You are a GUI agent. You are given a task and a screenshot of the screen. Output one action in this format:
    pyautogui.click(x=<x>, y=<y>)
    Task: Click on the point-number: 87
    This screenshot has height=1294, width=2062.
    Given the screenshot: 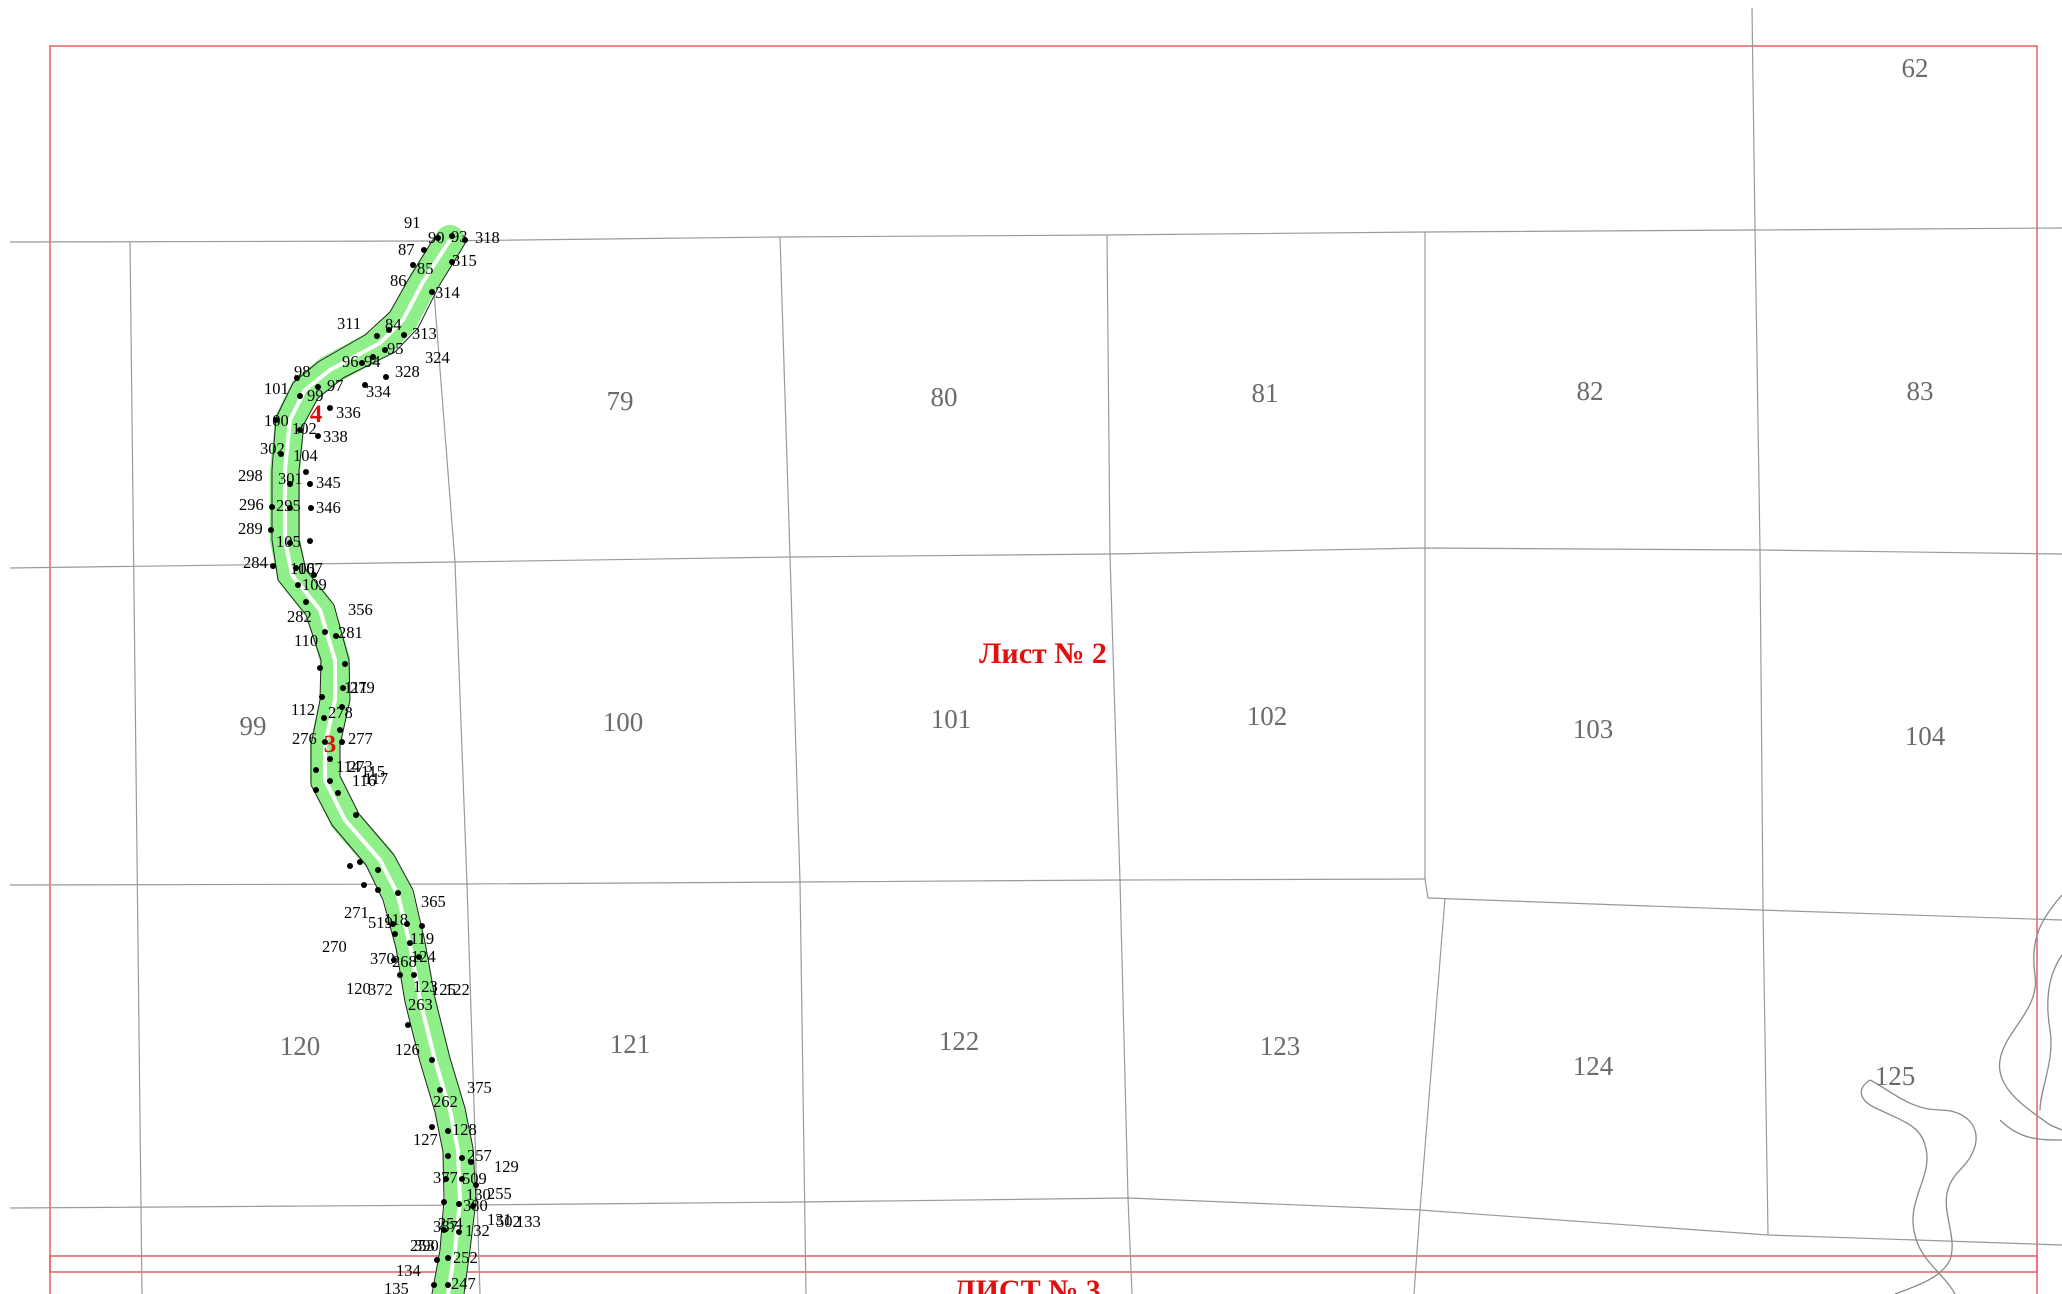 What is the action you would take?
    pyautogui.click(x=406, y=249)
    